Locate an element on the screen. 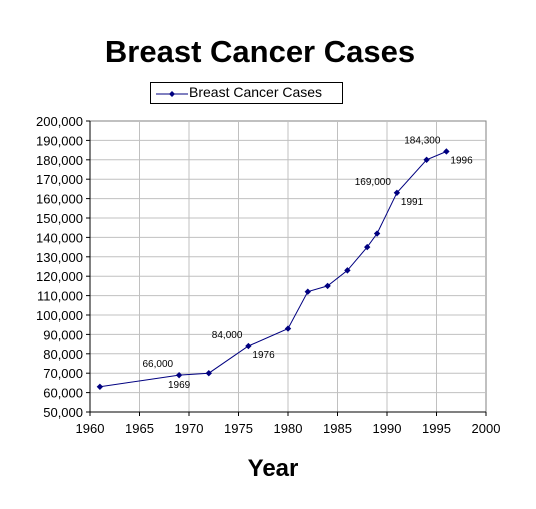 This screenshot has height=509, width=536. data-label: 1969 is located at coordinates (179, 385).